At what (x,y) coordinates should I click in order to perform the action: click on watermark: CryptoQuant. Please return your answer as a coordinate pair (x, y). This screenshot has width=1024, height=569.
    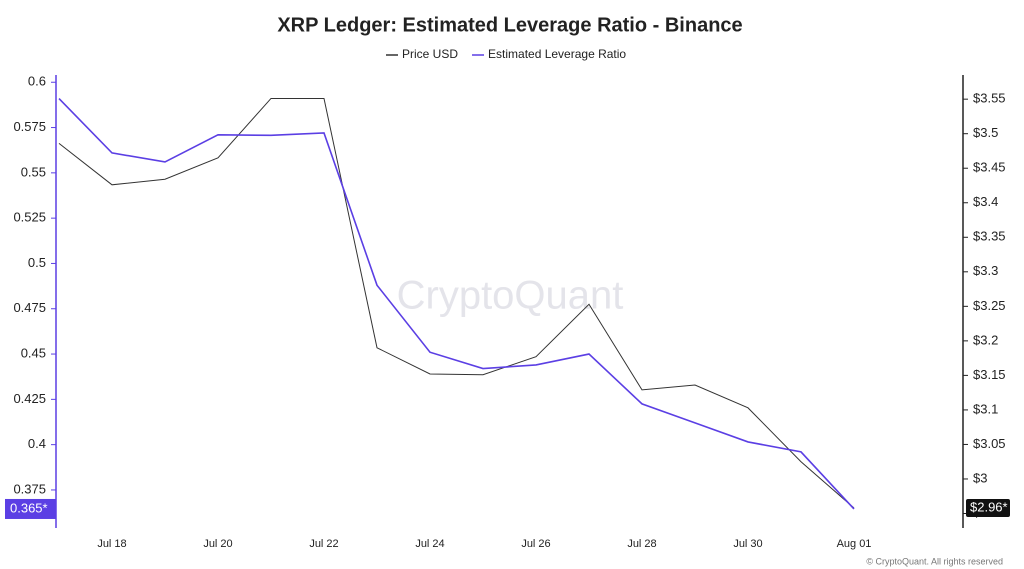
    Looking at the image, I should click on (510, 296).